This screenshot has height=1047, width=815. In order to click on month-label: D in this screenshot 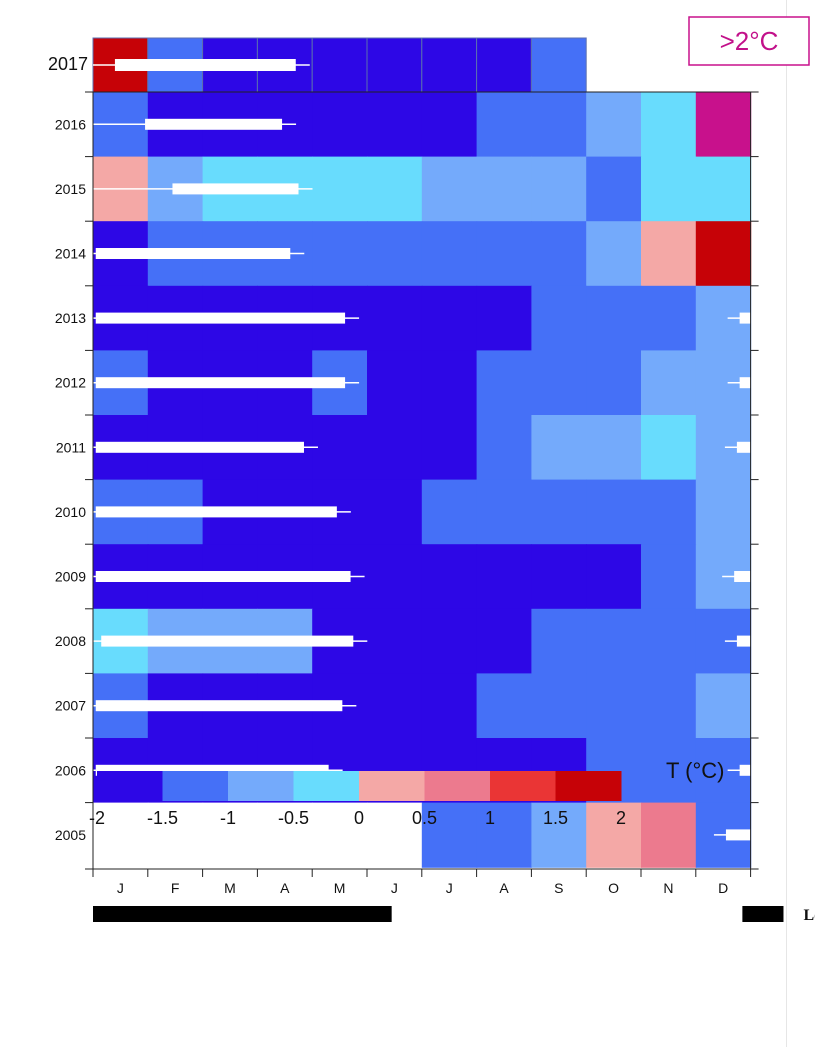, I will do `click(723, 888)`.